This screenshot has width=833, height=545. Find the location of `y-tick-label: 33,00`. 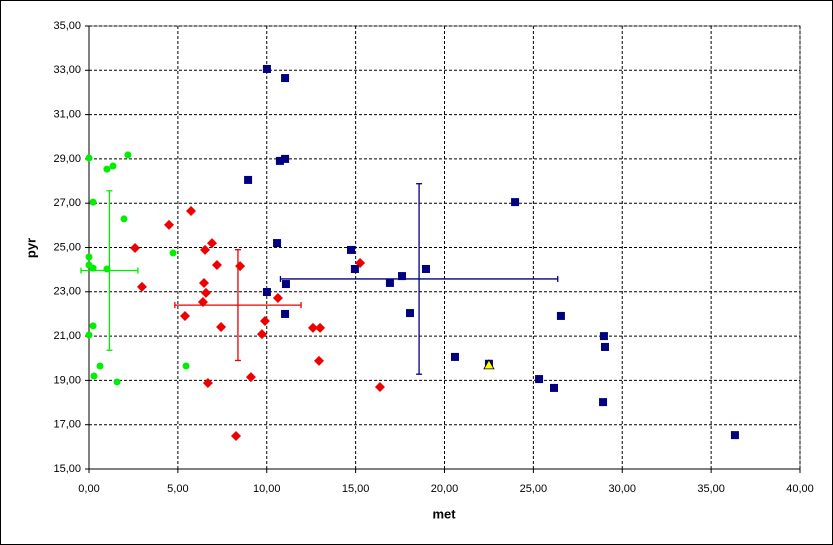

y-tick-label: 33,00 is located at coordinates (67, 70).